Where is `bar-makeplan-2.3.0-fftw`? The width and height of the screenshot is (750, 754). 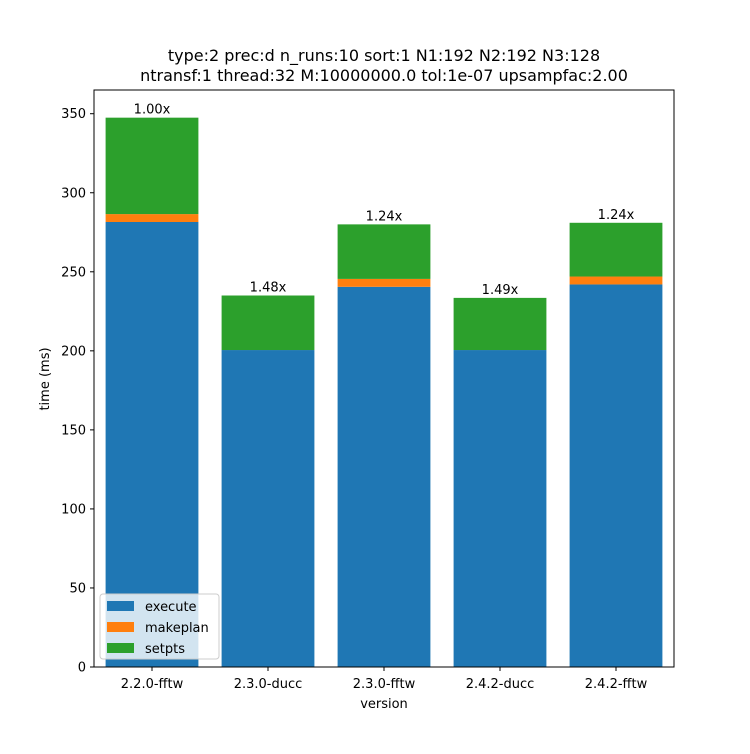
bar-makeplan-2.3.0-fftw is located at coordinates (384, 282).